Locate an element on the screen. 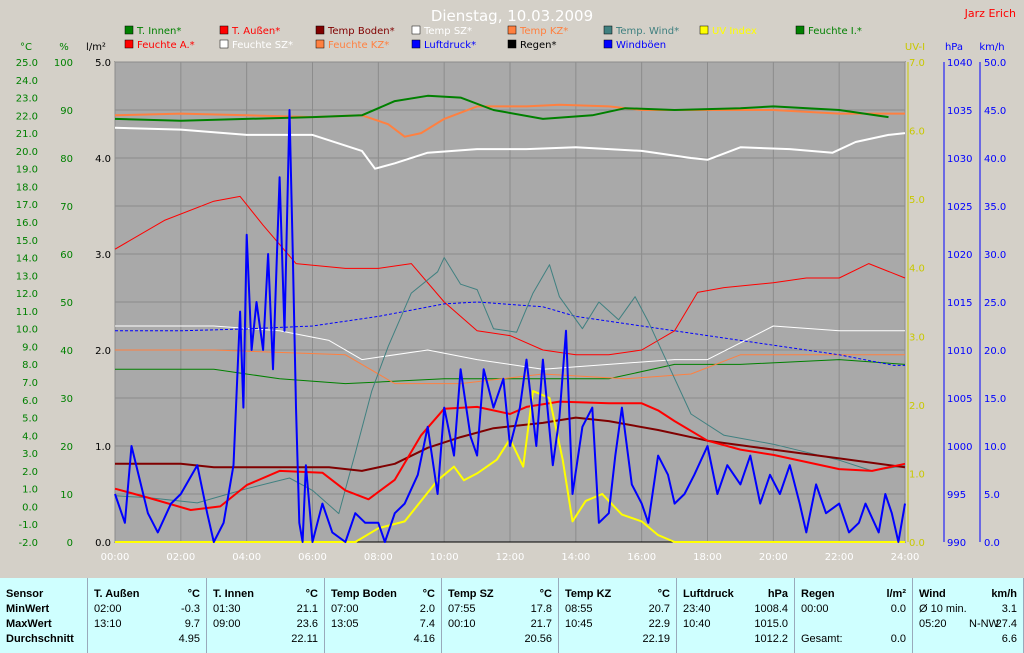 The width and height of the screenshot is (1024, 653). stats-value: 17.8 is located at coordinates (541, 609).